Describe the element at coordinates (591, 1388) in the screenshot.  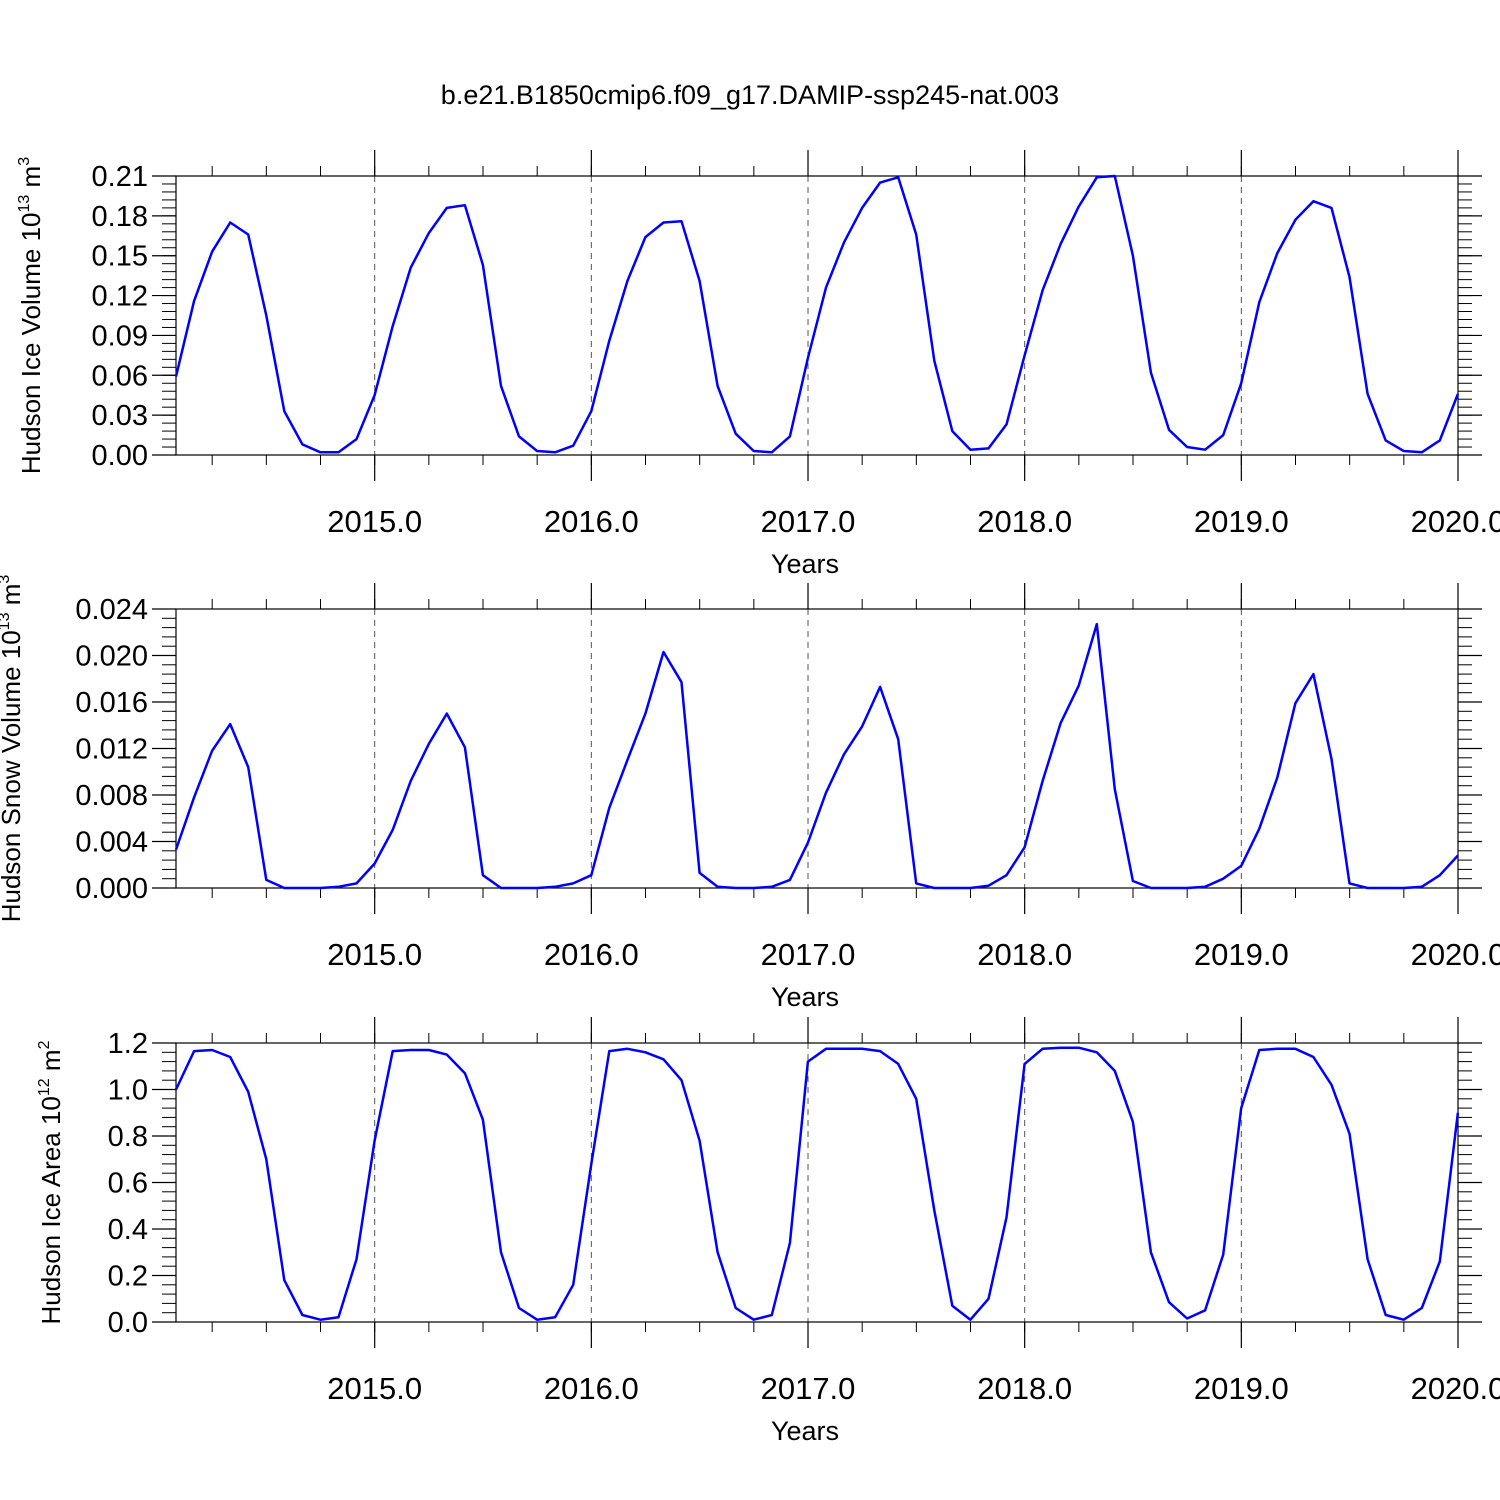
I see `p2-x-tick-label: 2016.0` at that location.